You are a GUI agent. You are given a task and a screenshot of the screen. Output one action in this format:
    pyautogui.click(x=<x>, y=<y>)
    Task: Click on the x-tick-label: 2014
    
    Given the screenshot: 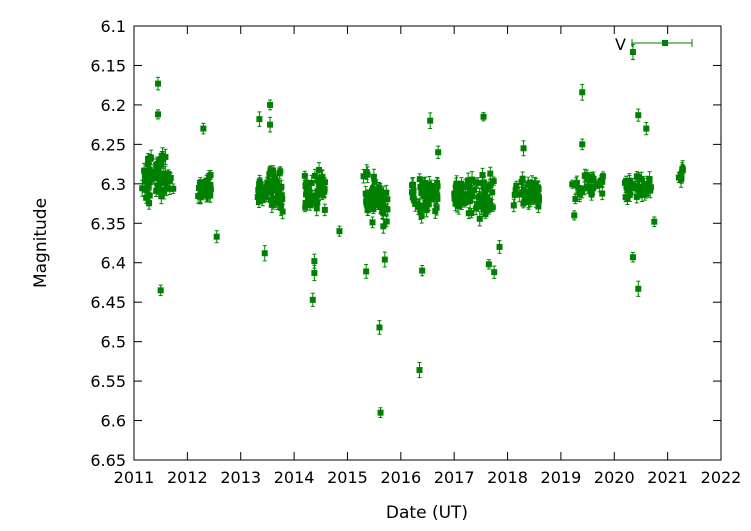 What is the action you would take?
    pyautogui.click(x=294, y=477)
    